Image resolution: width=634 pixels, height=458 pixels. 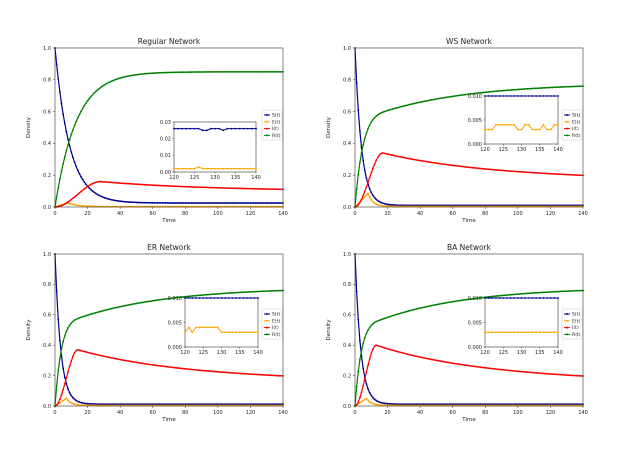 What do you see at coordinates (258, 353) in the screenshot?
I see `inset-x-tick-label: 140` at bounding box center [258, 353].